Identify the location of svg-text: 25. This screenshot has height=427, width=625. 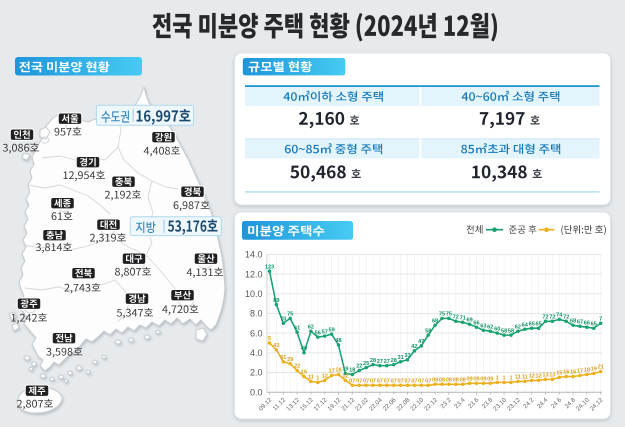
(366, 364).